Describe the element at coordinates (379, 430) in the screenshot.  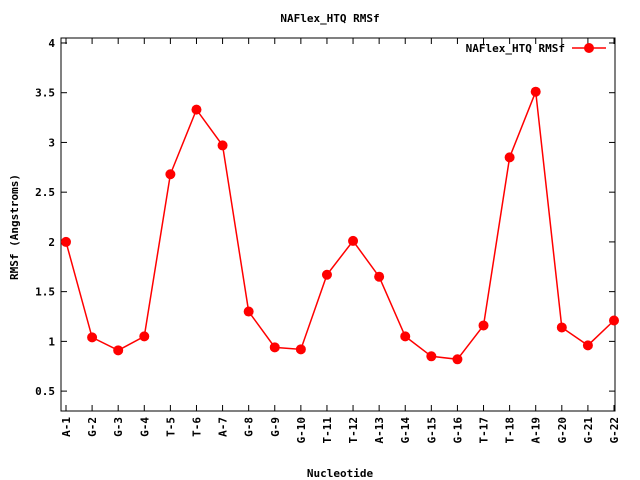
I see `x-tick-label: A-13` at that location.